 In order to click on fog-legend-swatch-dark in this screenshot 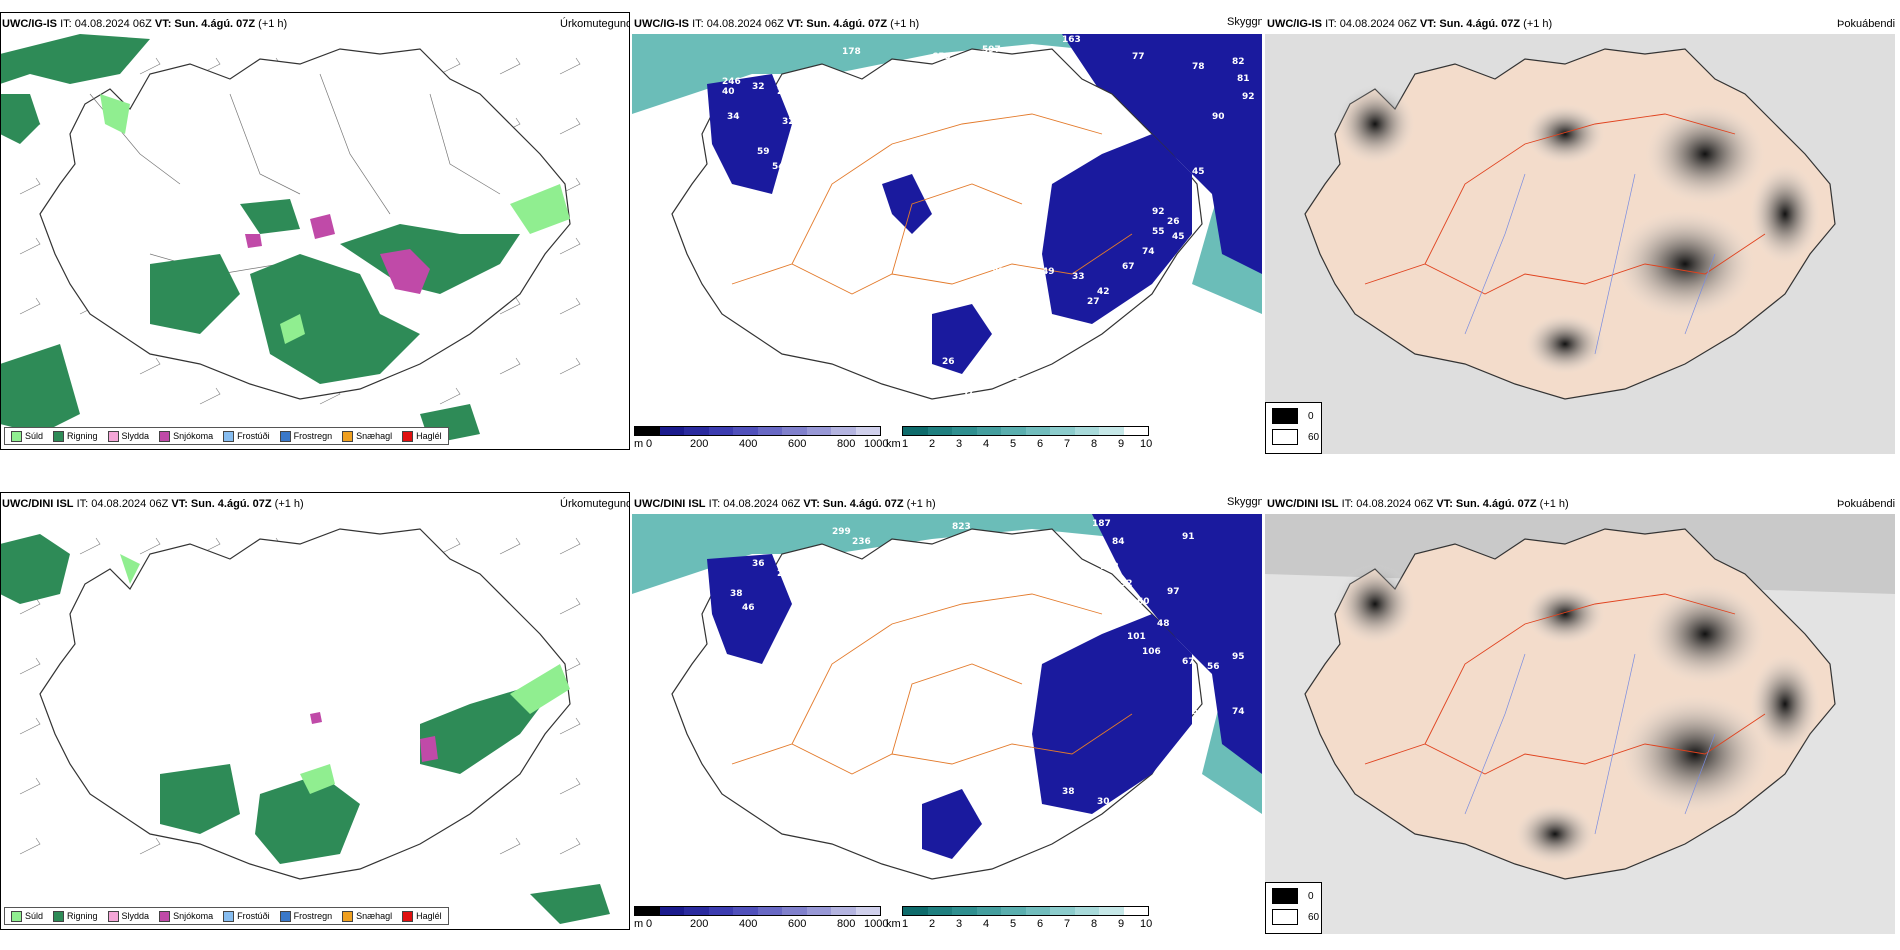, I will do `click(1285, 896)`.